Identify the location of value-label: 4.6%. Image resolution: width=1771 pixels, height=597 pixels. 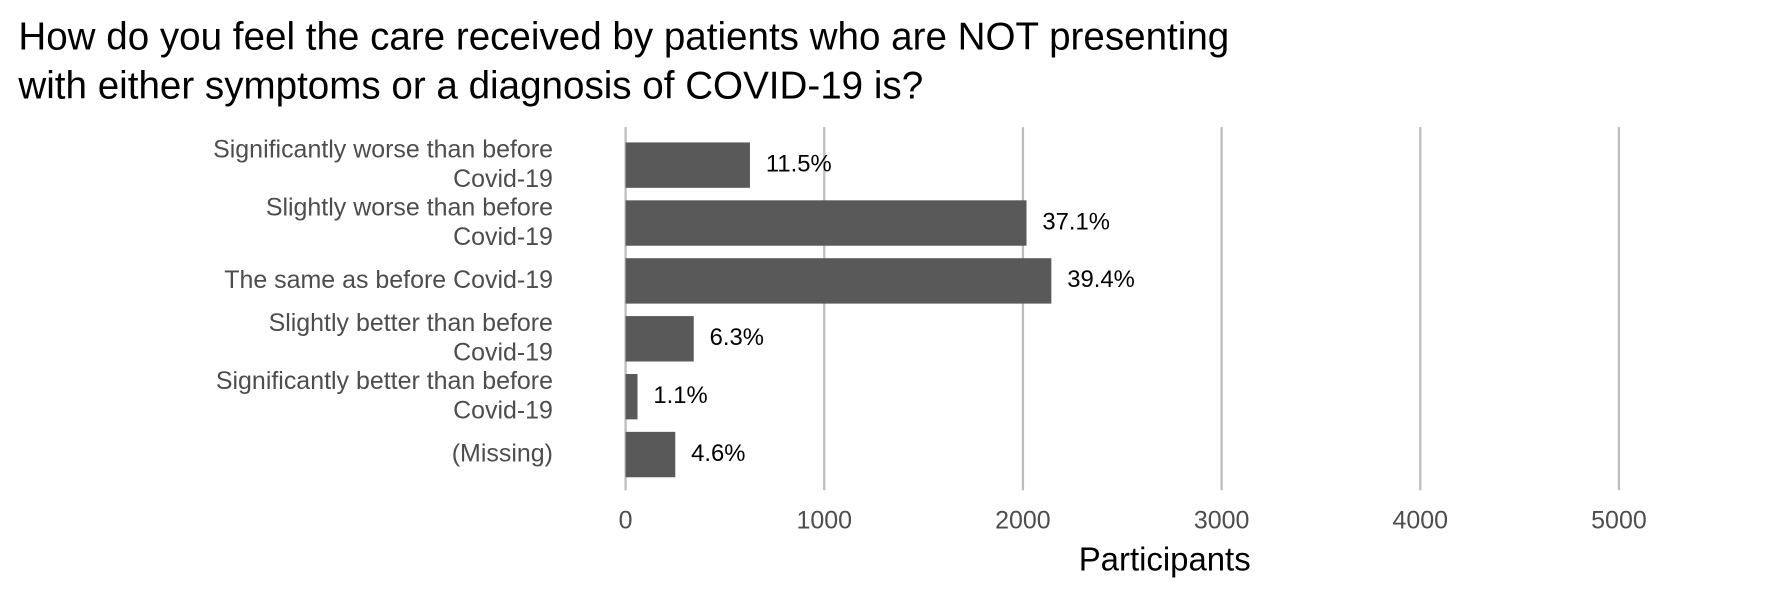
(718, 453).